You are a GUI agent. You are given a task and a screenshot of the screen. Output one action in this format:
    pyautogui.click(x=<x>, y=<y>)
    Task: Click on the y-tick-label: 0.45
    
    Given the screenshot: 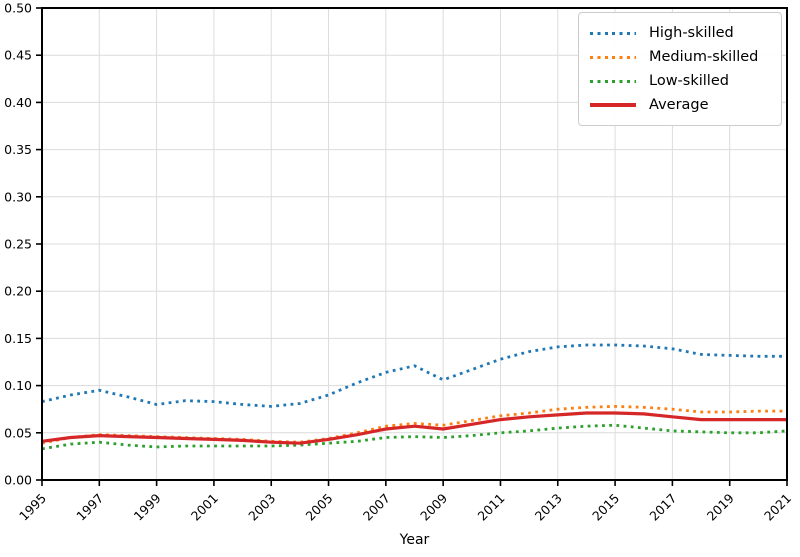 What is the action you would take?
    pyautogui.click(x=18, y=55)
    